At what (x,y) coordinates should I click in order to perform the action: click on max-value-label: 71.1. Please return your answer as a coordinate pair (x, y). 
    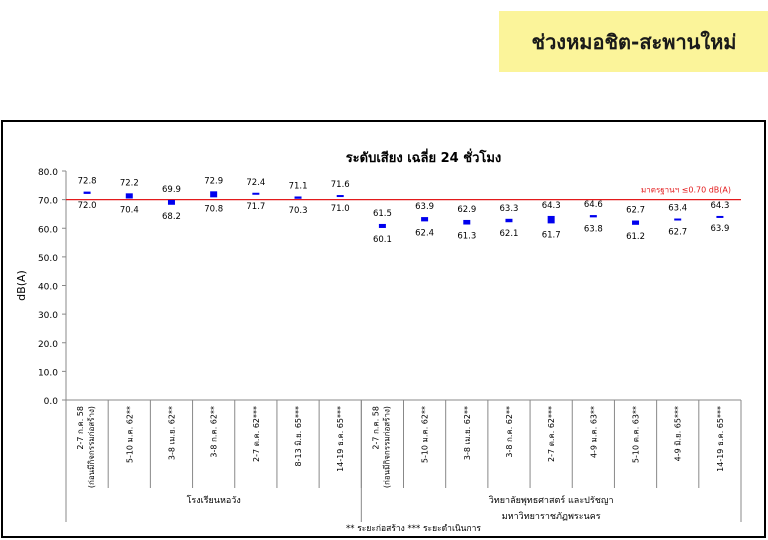
    Looking at the image, I should click on (298, 186).